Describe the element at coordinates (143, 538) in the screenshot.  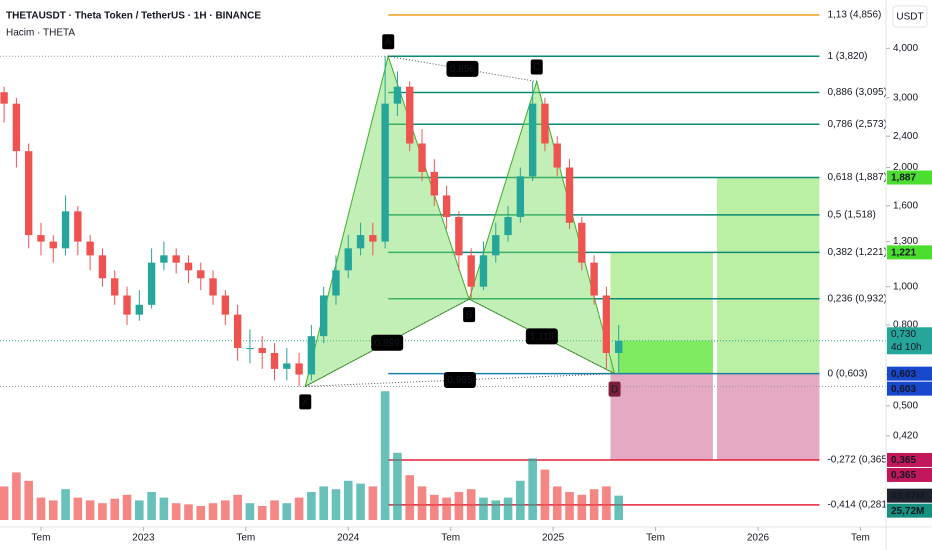
I see `x-tick-label: 2023` at that location.